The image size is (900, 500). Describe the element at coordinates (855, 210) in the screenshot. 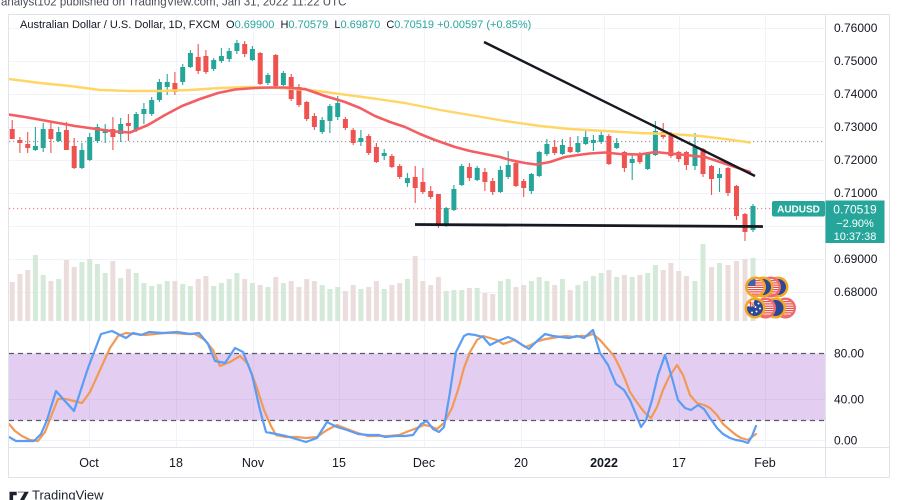

I see `svg-text: 0.70519` at that location.